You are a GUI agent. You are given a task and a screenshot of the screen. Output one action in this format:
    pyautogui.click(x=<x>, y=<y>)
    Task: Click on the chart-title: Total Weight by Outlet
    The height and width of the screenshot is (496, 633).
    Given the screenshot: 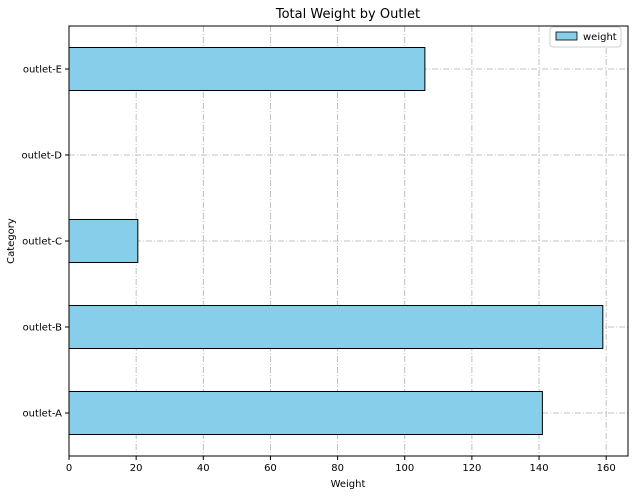 What is the action you would take?
    pyautogui.click(x=347, y=14)
    